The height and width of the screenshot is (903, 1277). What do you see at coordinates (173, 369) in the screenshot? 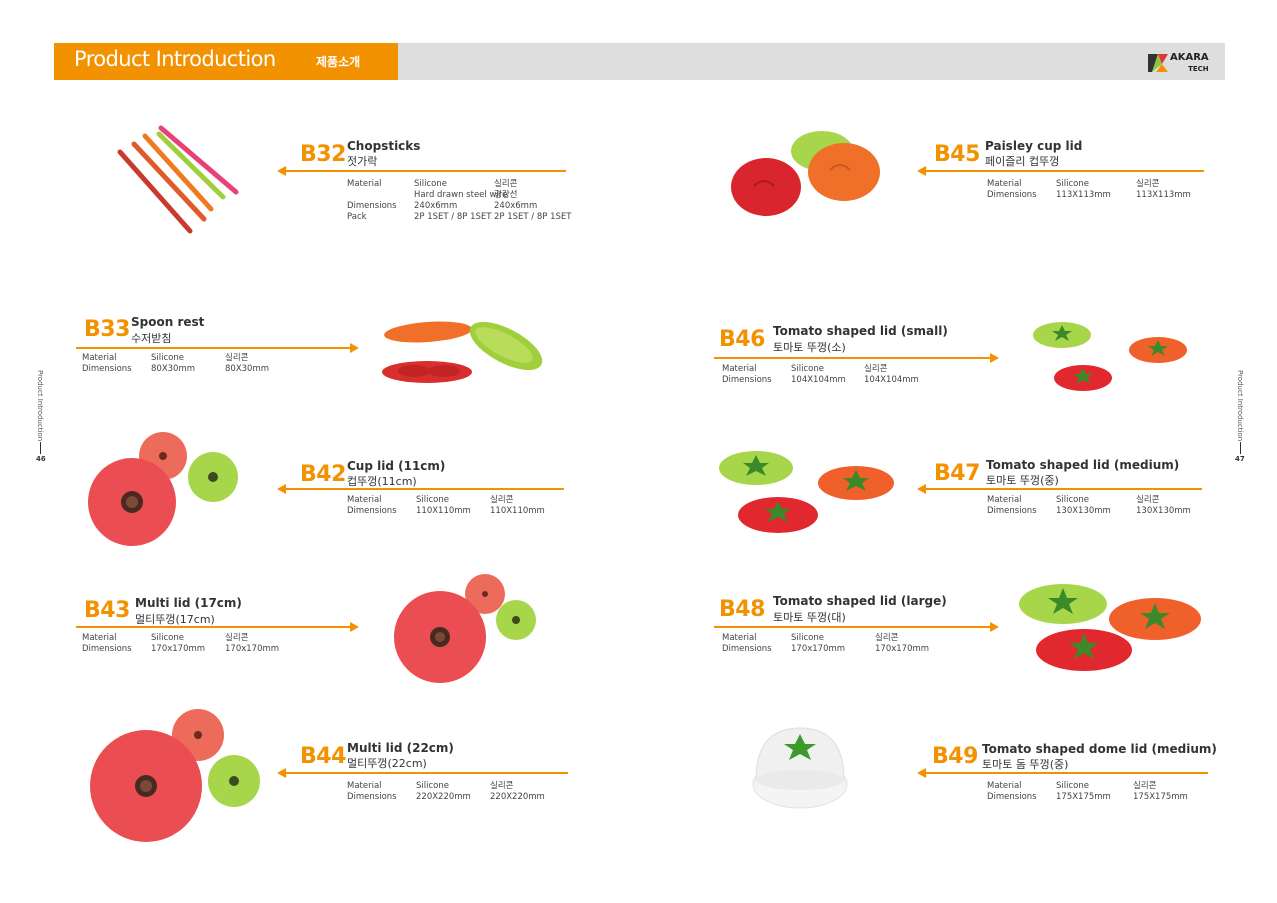
I see `dim-b33: 80X30mm` at bounding box center [173, 369].